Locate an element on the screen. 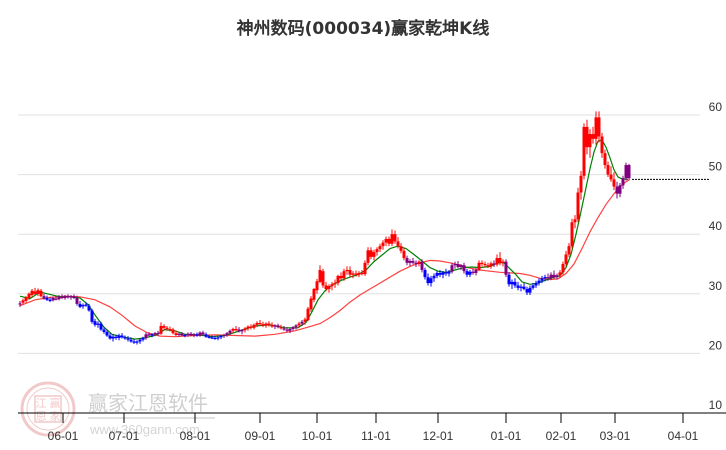  y-tick-label: 60 is located at coordinates (716, 107).